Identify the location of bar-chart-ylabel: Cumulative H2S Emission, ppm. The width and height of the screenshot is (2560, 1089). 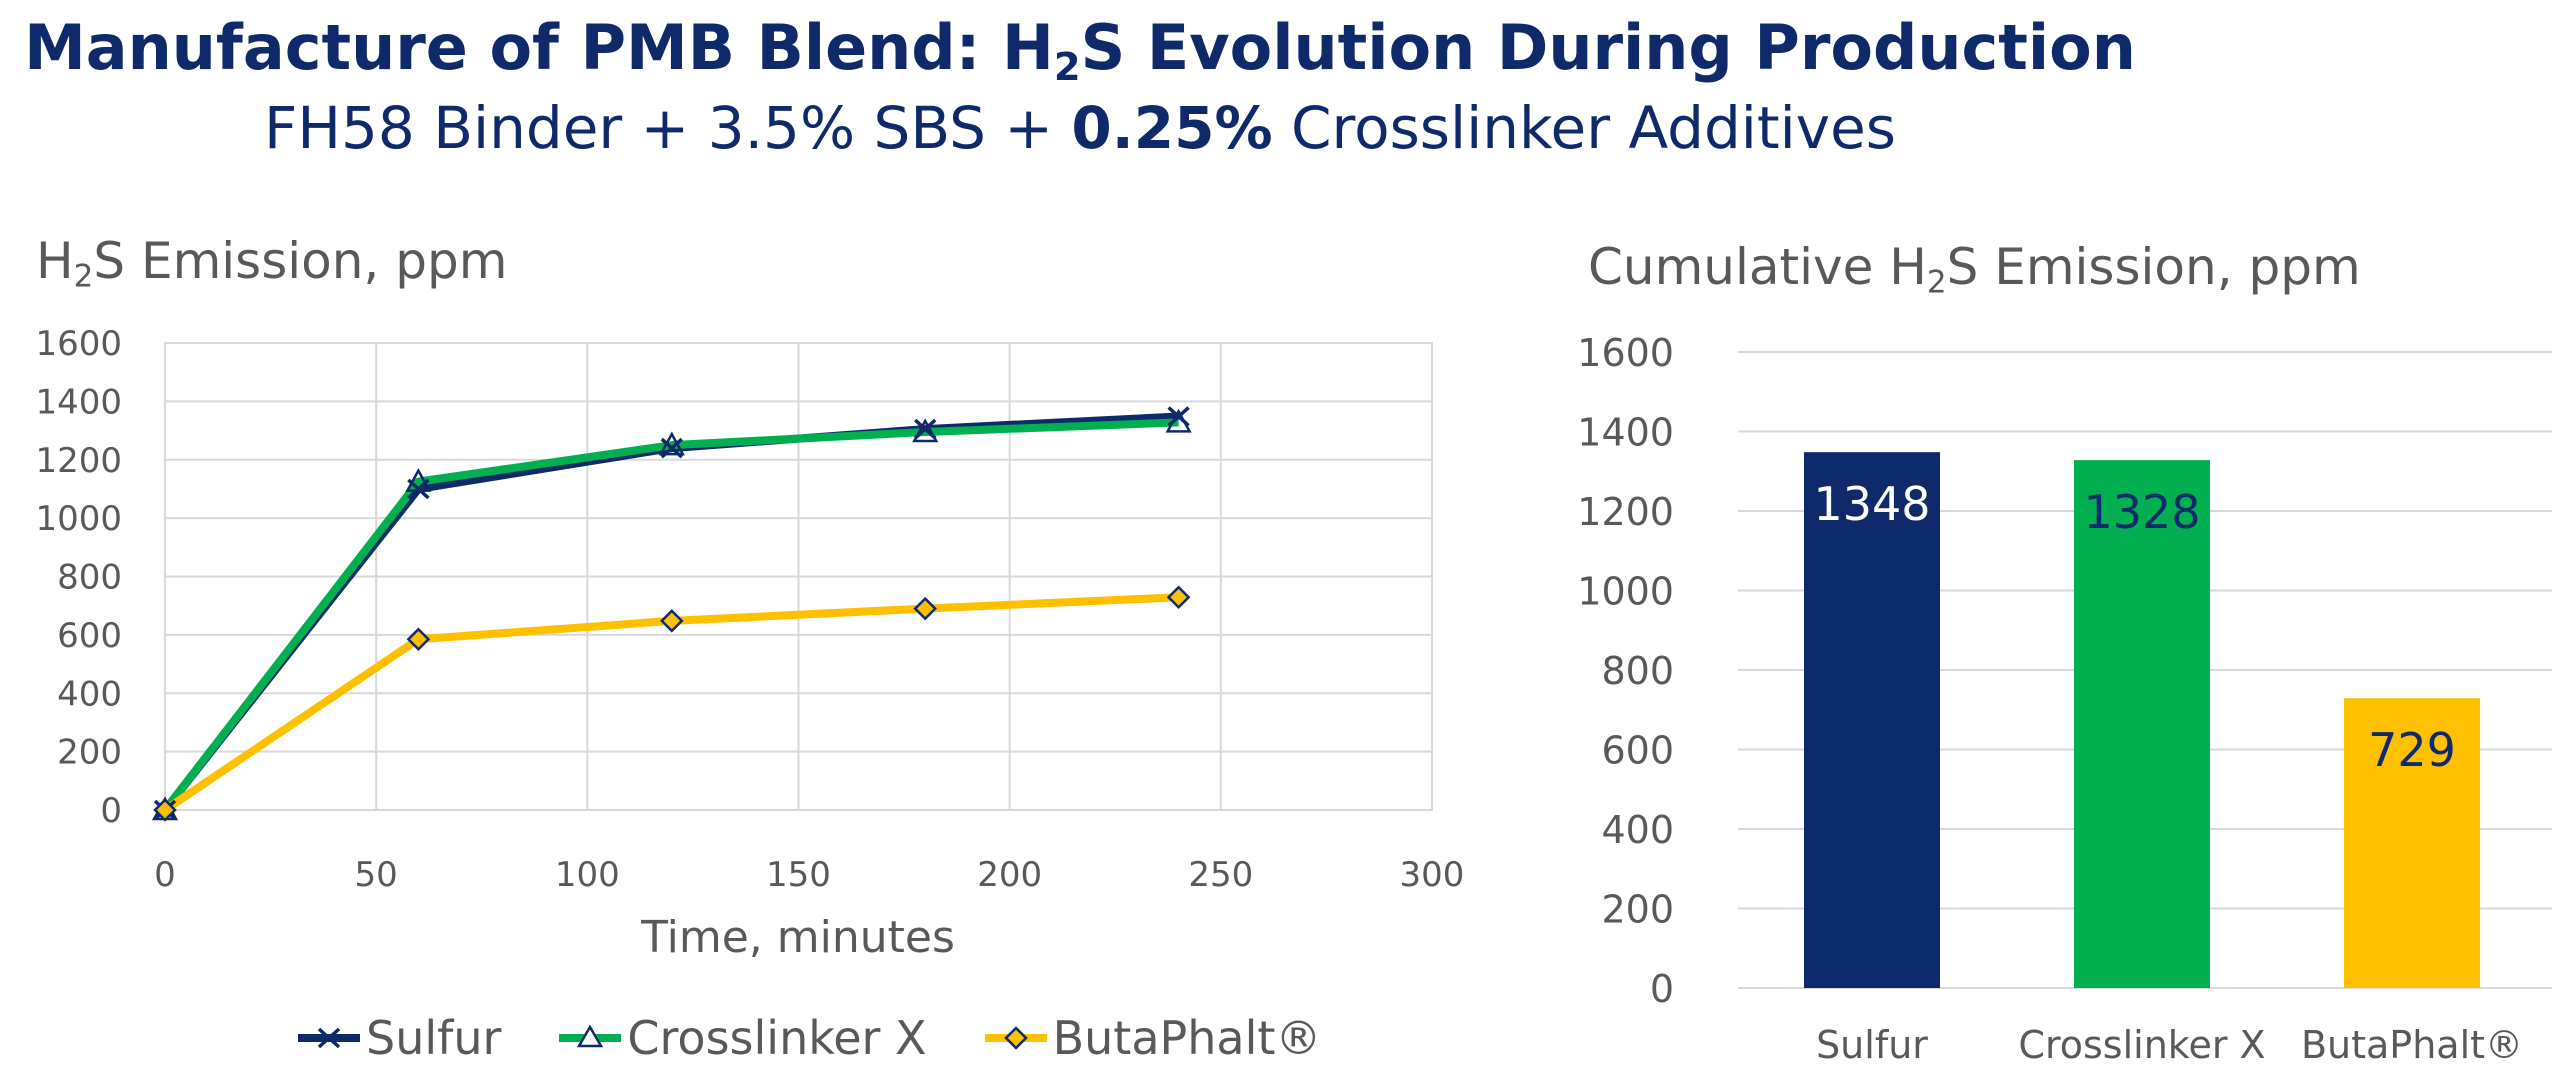
(1974, 269).